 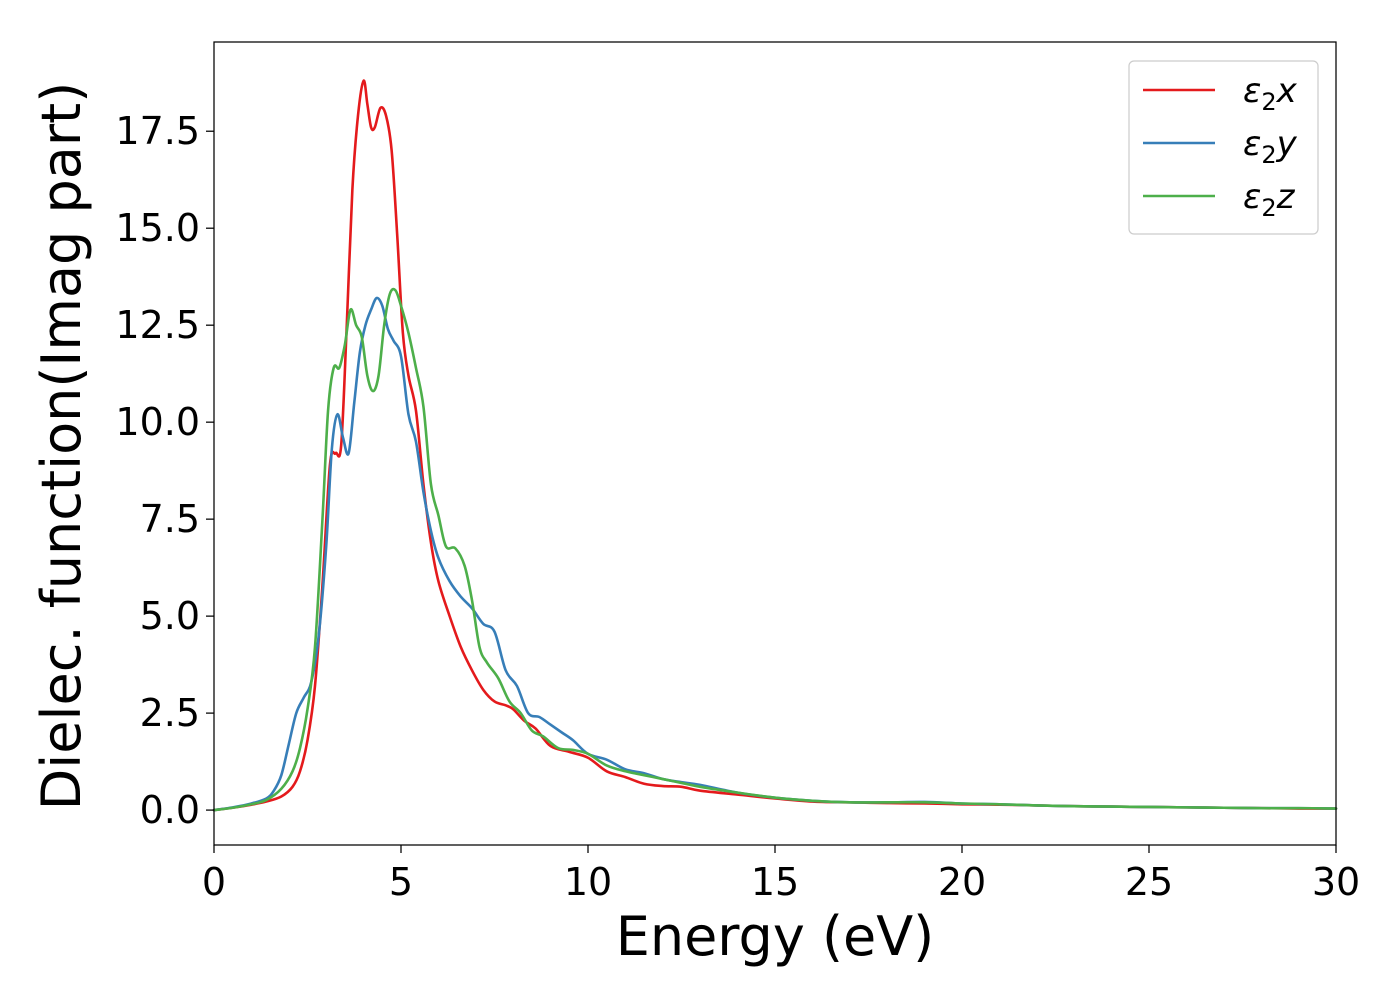 What do you see at coordinates (170, 519) in the screenshot?
I see `y-tick-label: 7.5` at bounding box center [170, 519].